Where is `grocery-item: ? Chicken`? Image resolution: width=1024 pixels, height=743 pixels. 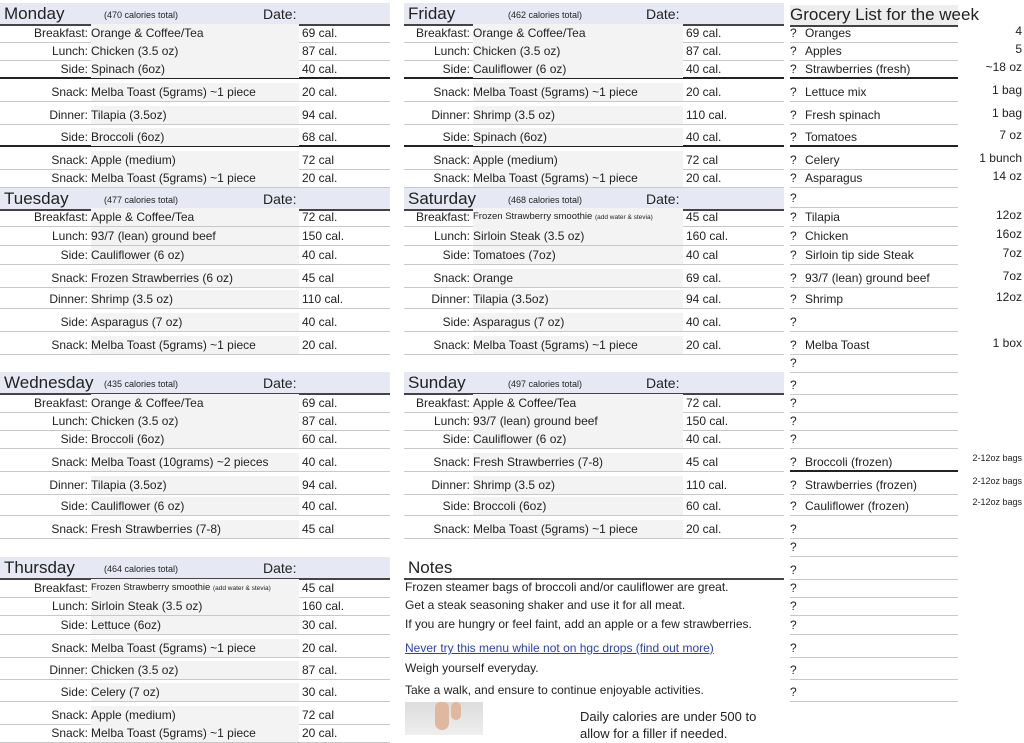
grocery-item: ? Chicken is located at coordinates (874, 236).